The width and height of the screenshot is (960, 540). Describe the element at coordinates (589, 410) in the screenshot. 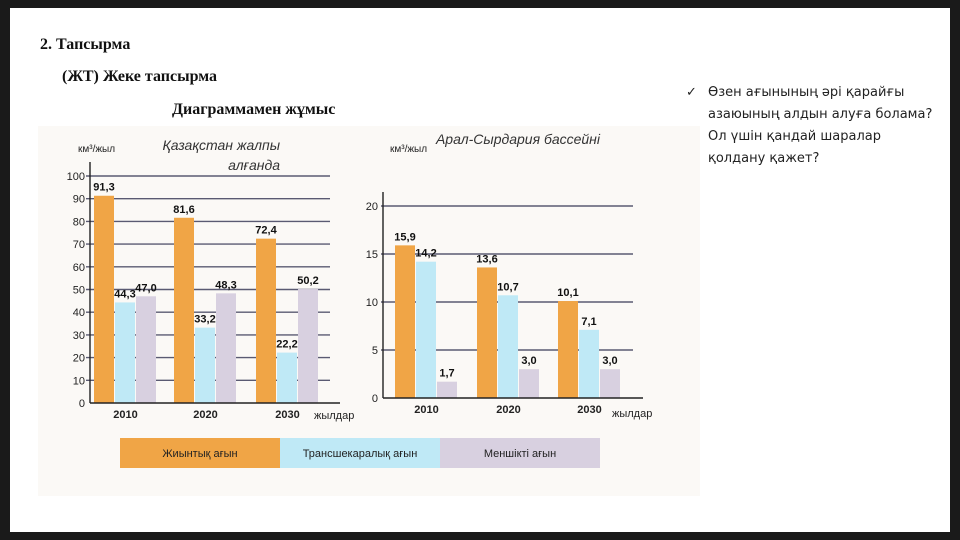

I see `chart2-category-label: 2030` at that location.